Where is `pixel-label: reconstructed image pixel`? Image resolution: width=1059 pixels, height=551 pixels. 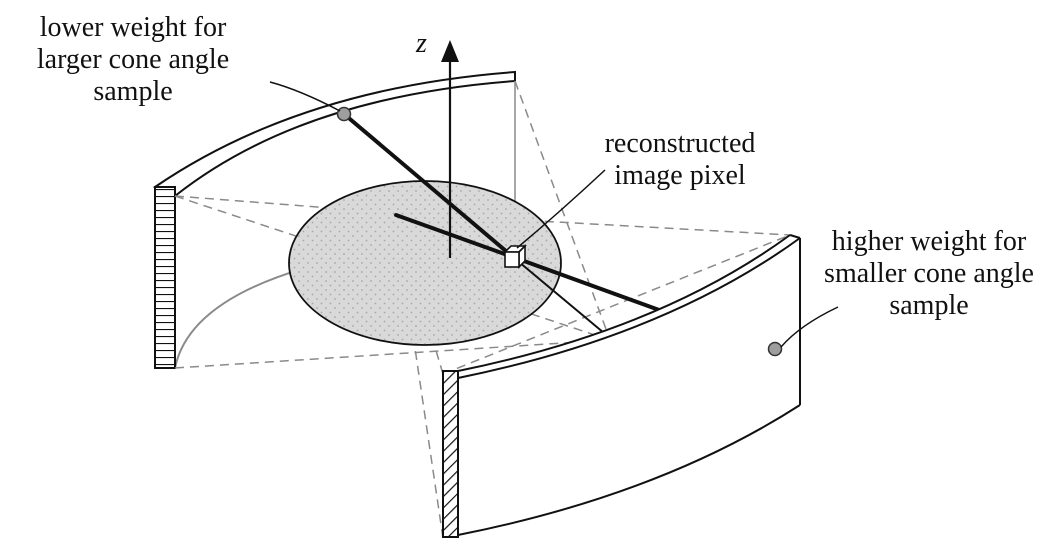 pixel-label: reconstructed image pixel is located at coordinates (680, 160).